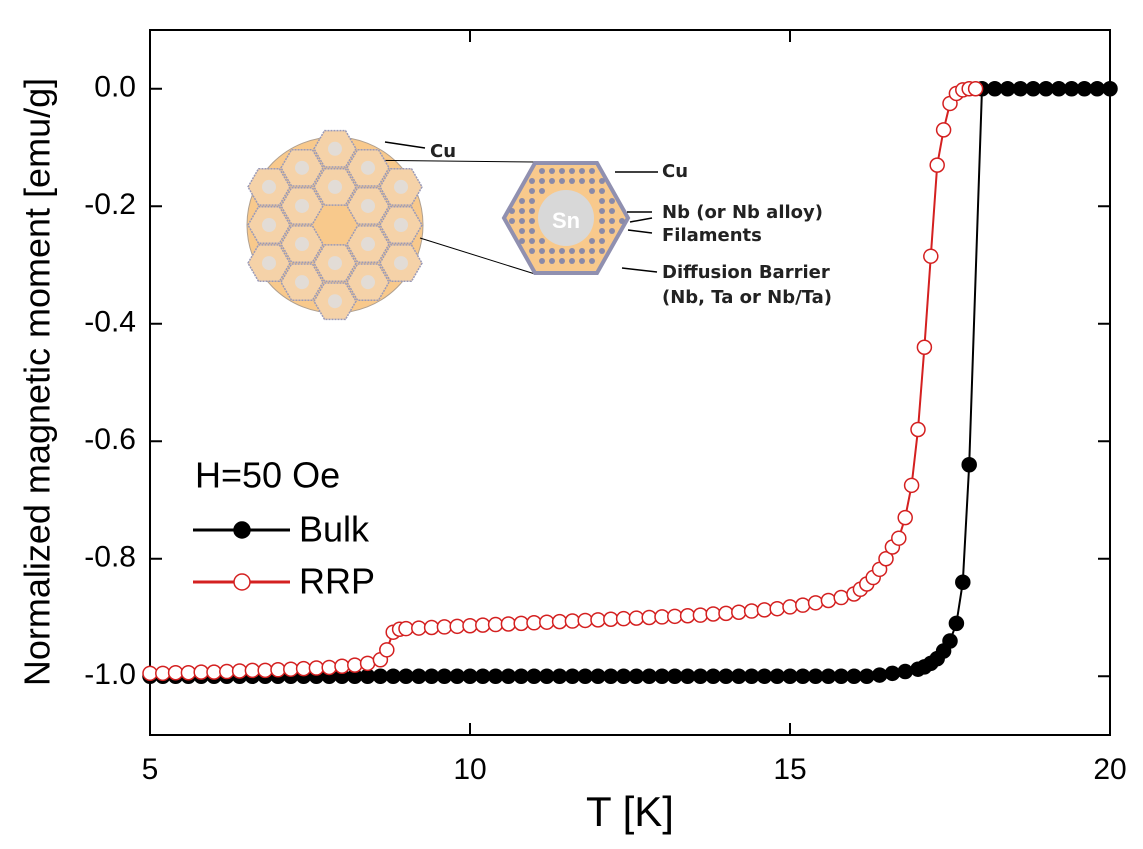 Image resolution: width=1143 pixels, height=849 pixels. I want to click on x-tick-label: 5, so click(150, 769).